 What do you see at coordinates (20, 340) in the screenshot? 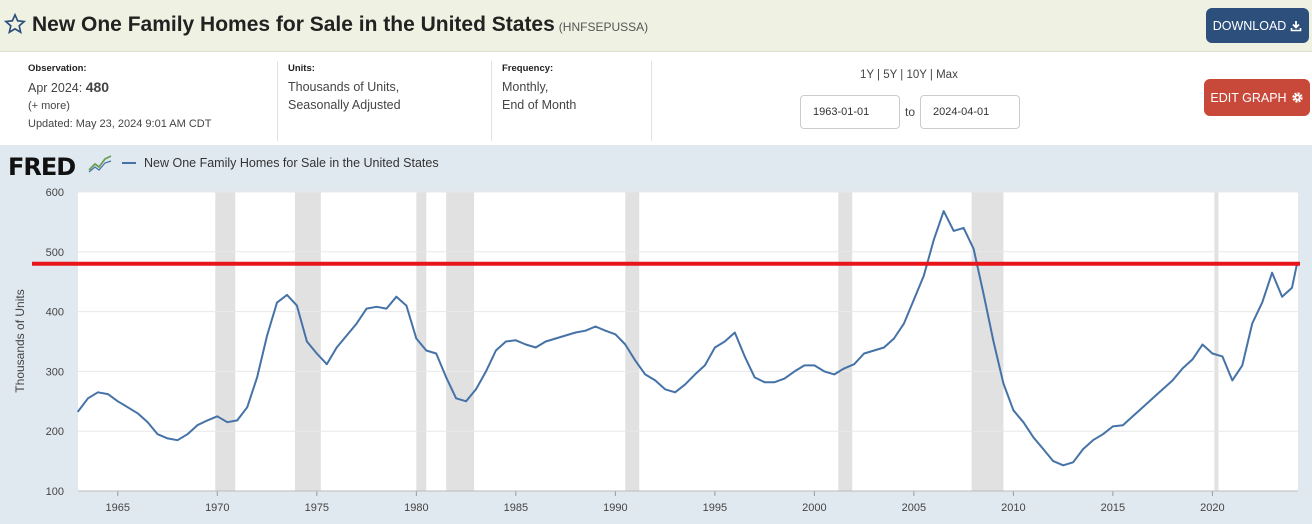
I see `y-axis-label: Thousands of Units` at bounding box center [20, 340].